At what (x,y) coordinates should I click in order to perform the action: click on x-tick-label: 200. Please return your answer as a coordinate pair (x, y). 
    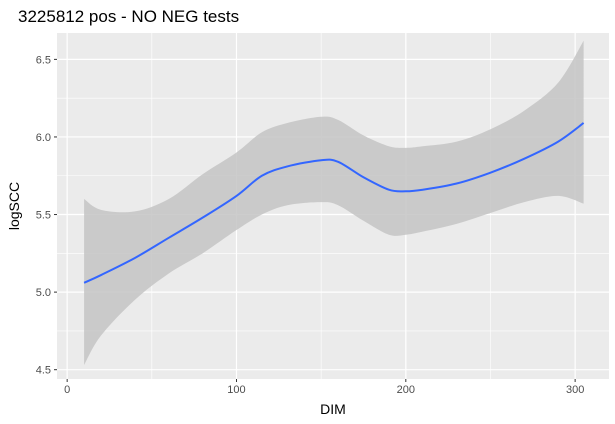
    Looking at the image, I should click on (406, 390).